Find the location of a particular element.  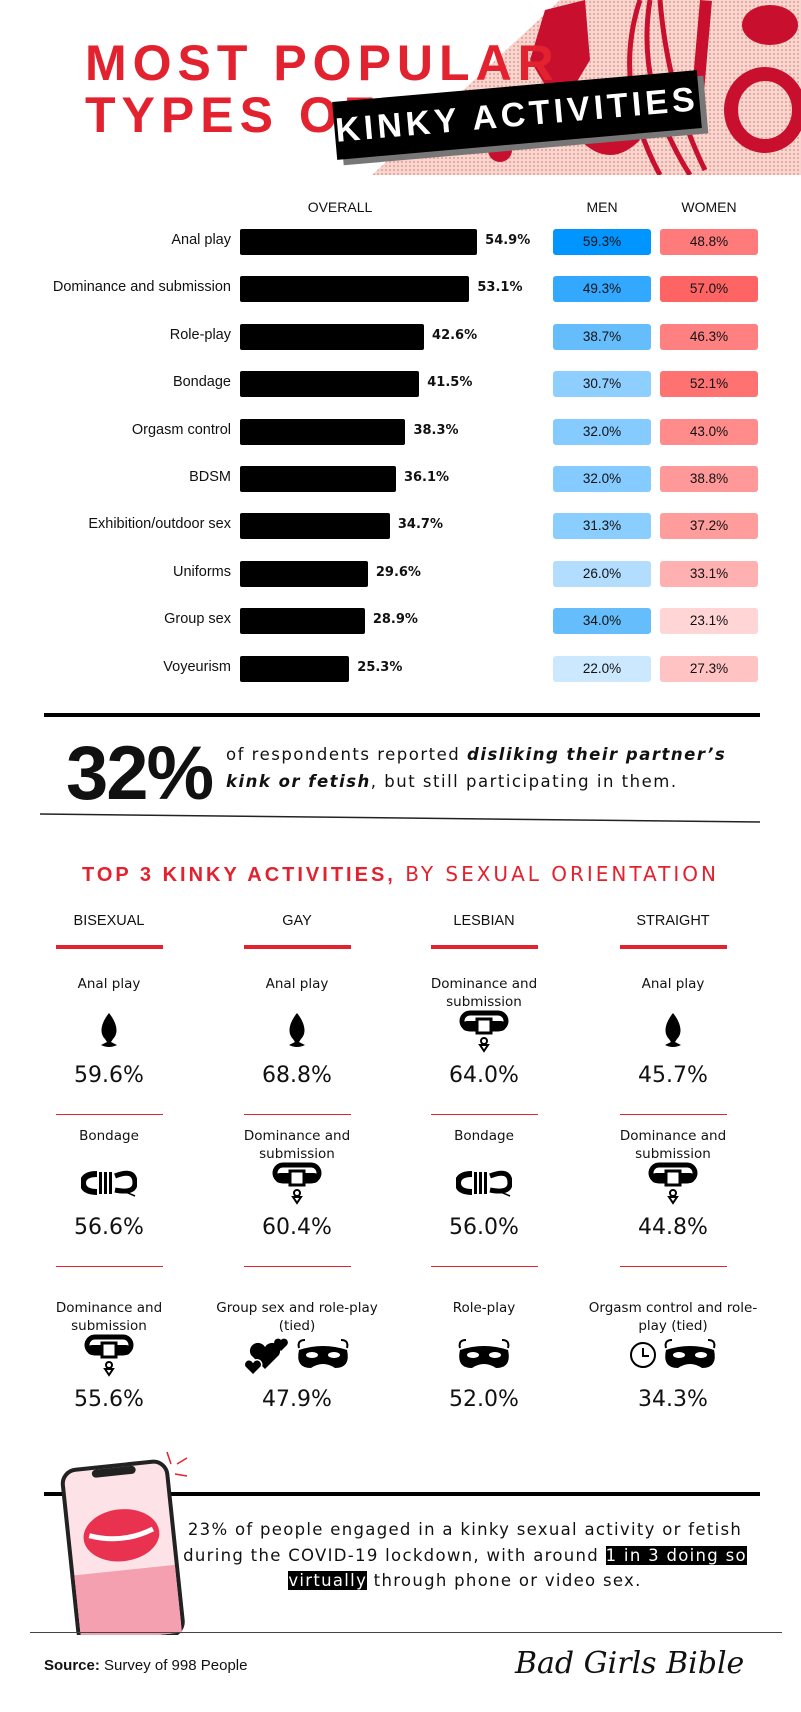

column-header: STRAIGHT is located at coordinates (673, 921).